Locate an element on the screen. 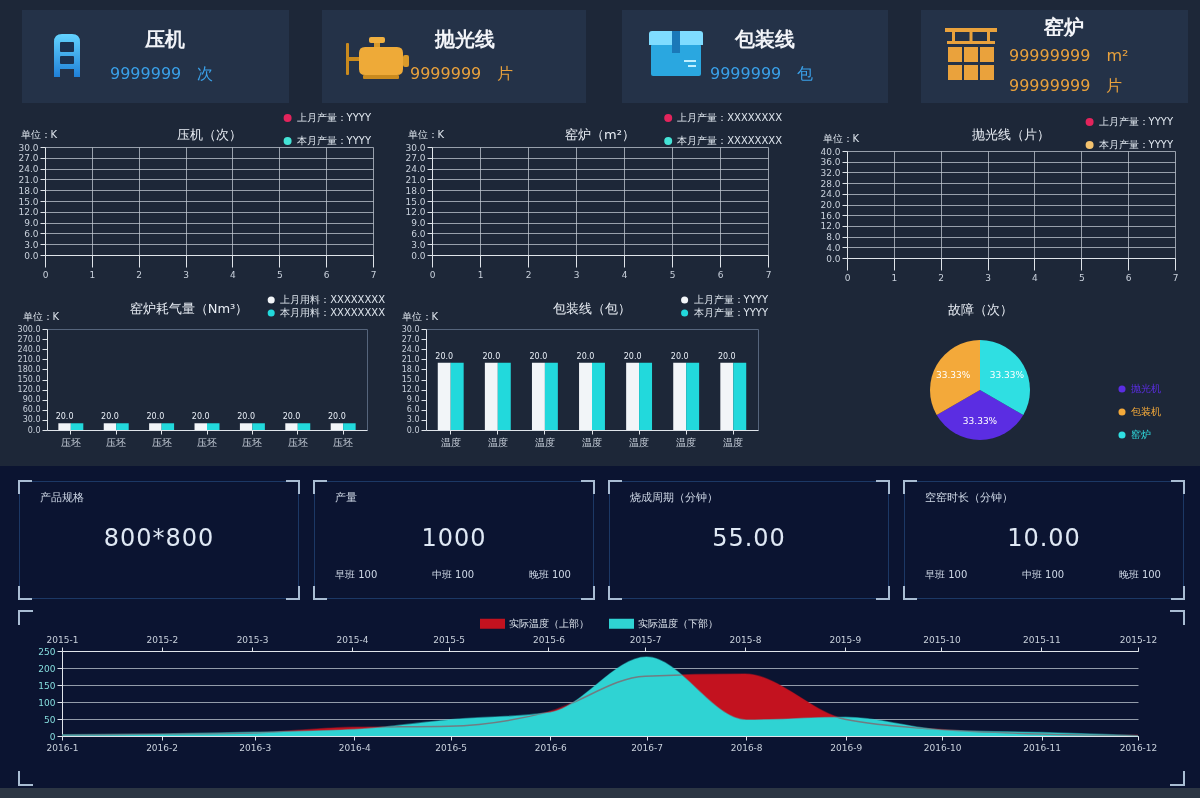  y-tick-label: 150.0 is located at coordinates (29, 379).